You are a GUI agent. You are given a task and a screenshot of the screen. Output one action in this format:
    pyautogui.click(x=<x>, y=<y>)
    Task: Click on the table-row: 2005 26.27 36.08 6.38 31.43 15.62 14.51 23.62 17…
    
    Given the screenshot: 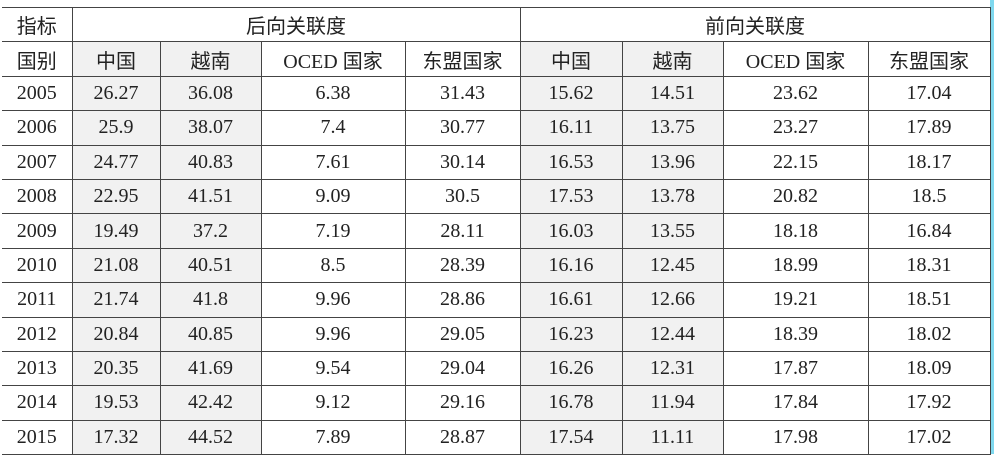 What is the action you would take?
    pyautogui.click(x=496, y=93)
    